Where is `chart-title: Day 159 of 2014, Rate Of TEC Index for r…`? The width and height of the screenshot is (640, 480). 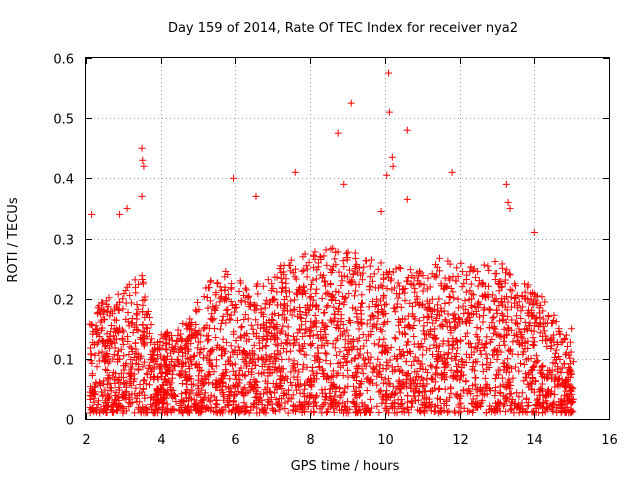 chart-title: Day 159 of 2014, Rate Of TEC Index for r… is located at coordinates (343, 28).